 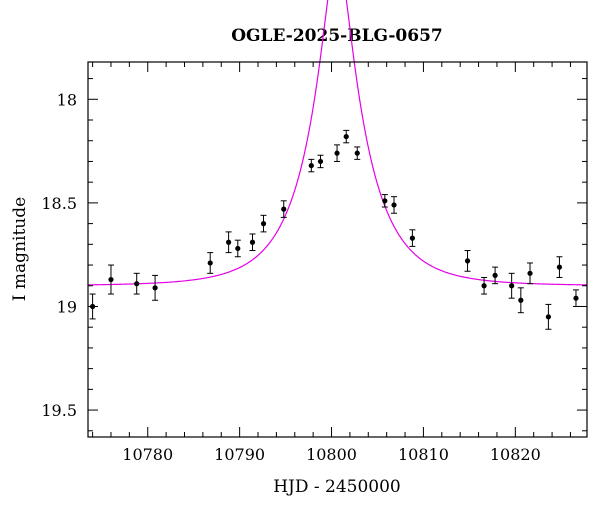 I want to click on x-tick-labels: 10780 10790 10800 10810 10820, so click(x=331, y=454).